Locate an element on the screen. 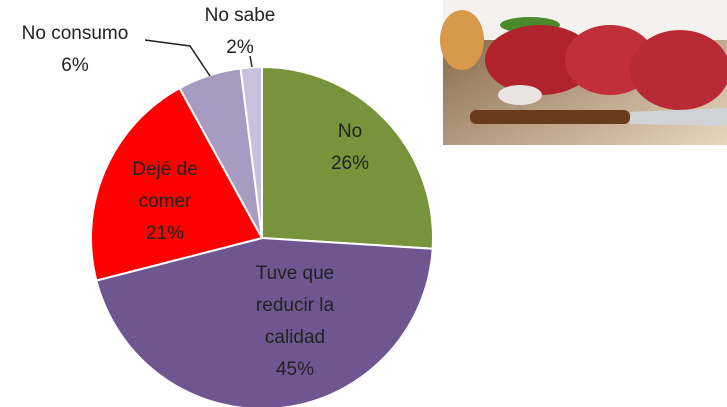  category-label: Tuve que reducir la calidad is located at coordinates (295, 305).